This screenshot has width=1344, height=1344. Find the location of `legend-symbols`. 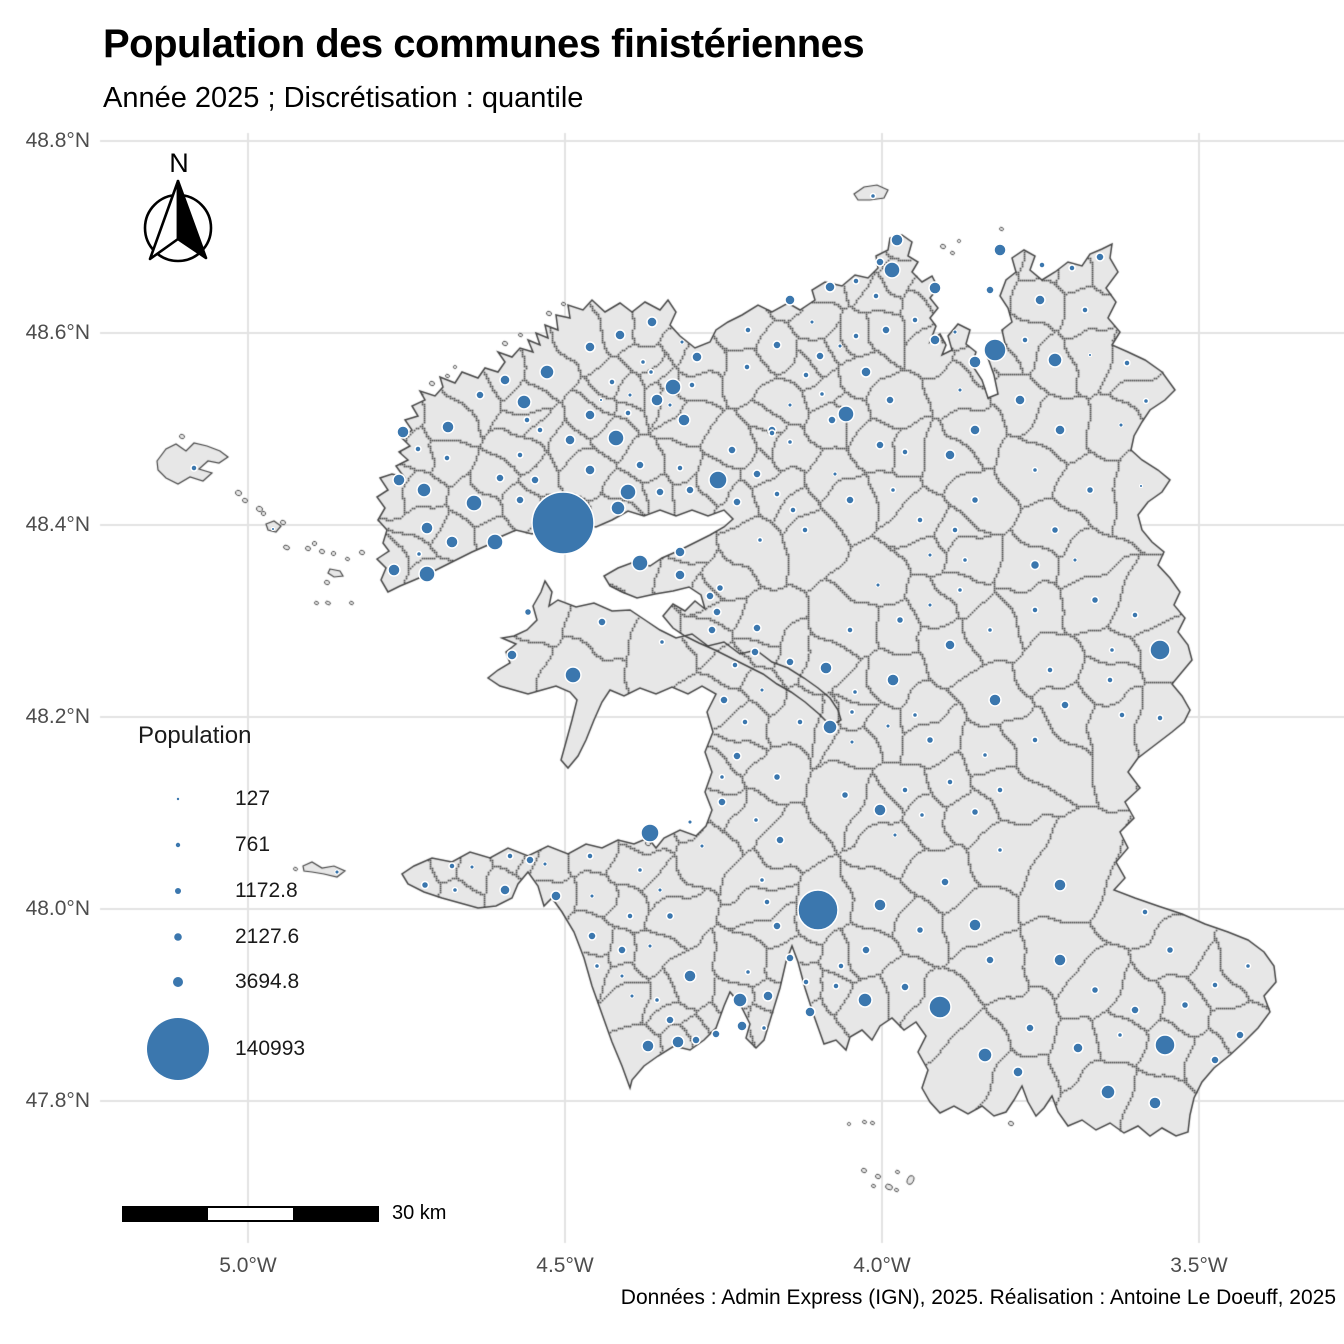

legend-symbols is located at coordinates (178, 938).